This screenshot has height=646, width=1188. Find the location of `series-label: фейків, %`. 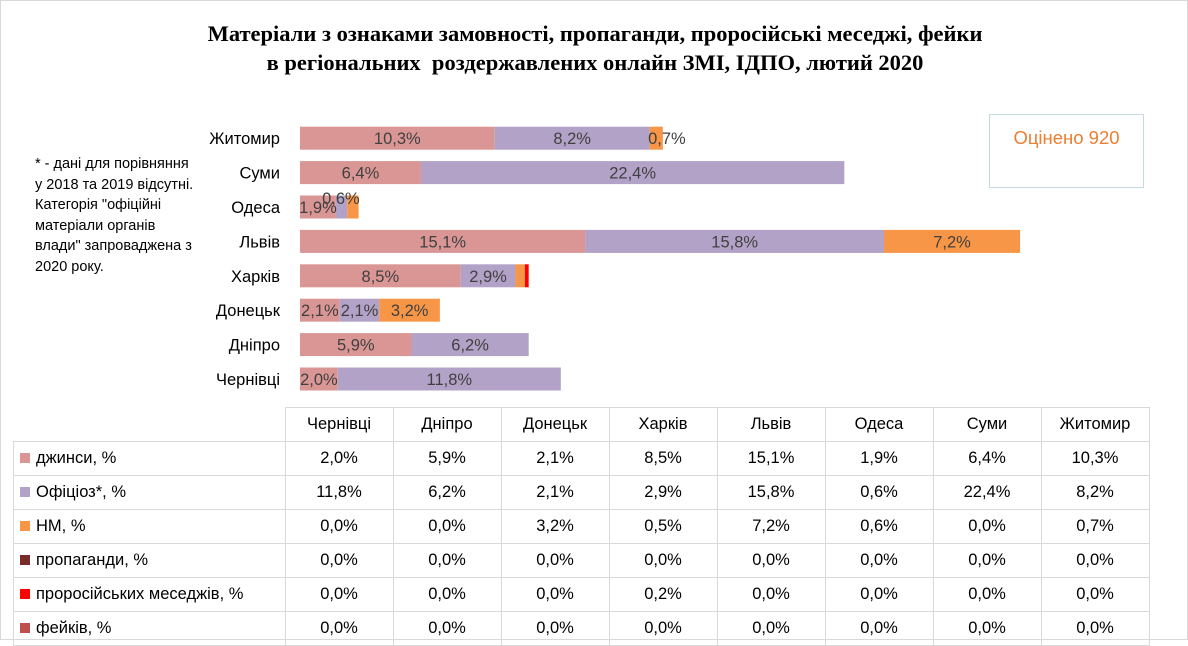

series-label: фейків, % is located at coordinates (149, 628).